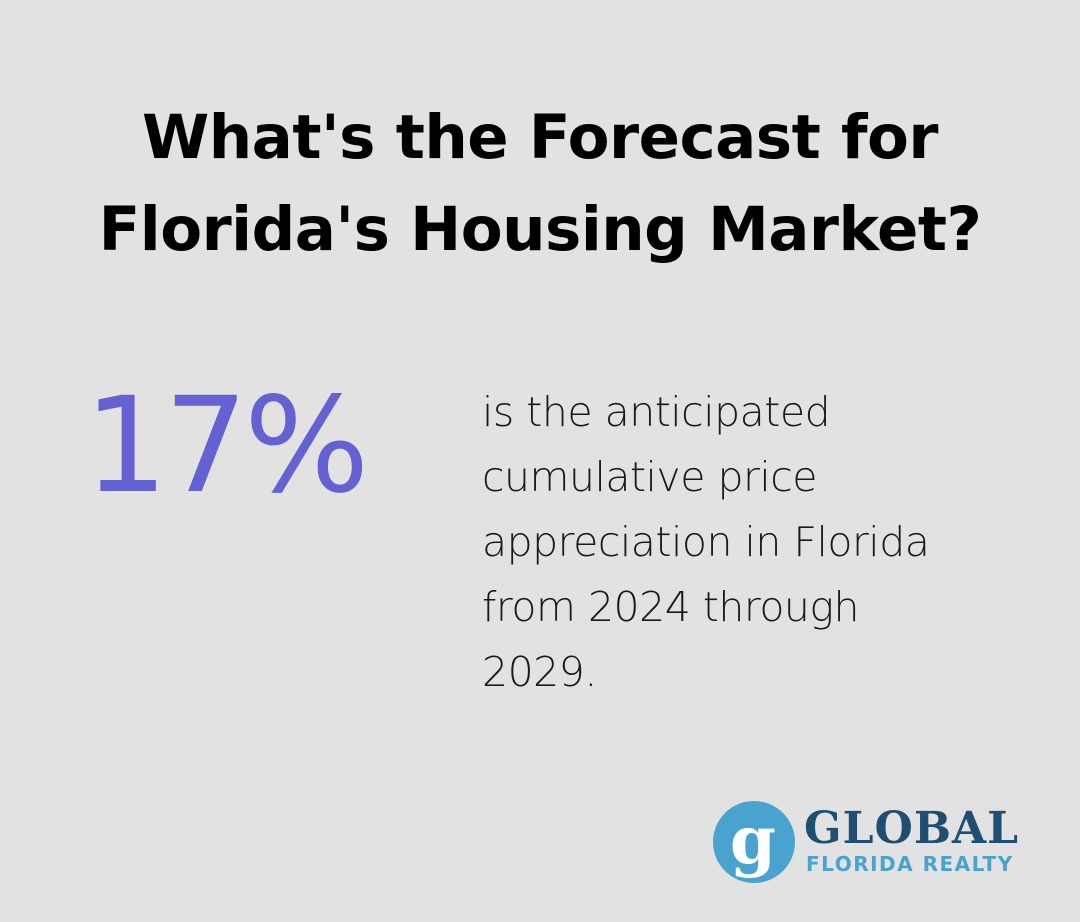 This screenshot has height=922, width=1080. I want to click on company-logo: g GLOBAL FLORIDA REALTY, so click(882, 842).